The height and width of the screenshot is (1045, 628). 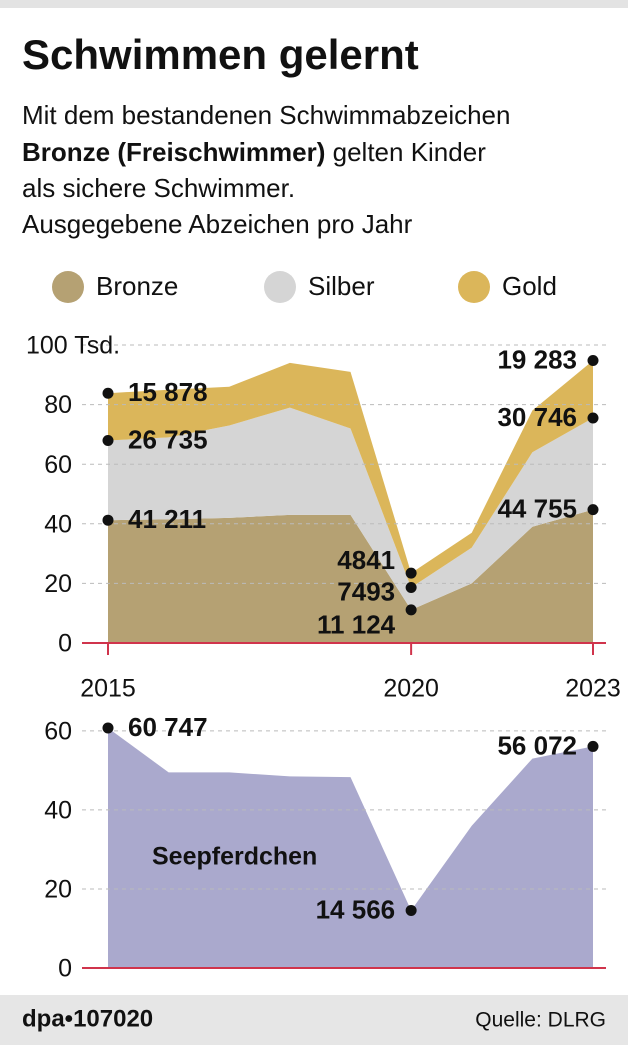 I want to click on area, so click(x=350, y=576).